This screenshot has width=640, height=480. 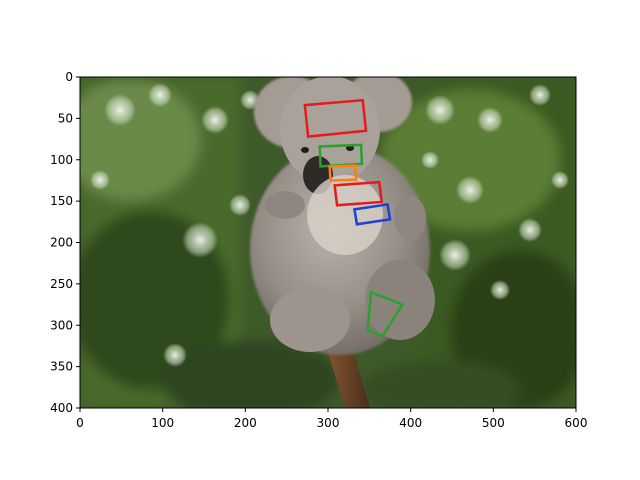 What do you see at coordinates (61, 408) in the screenshot?
I see `y-tick-label: 400` at bounding box center [61, 408].